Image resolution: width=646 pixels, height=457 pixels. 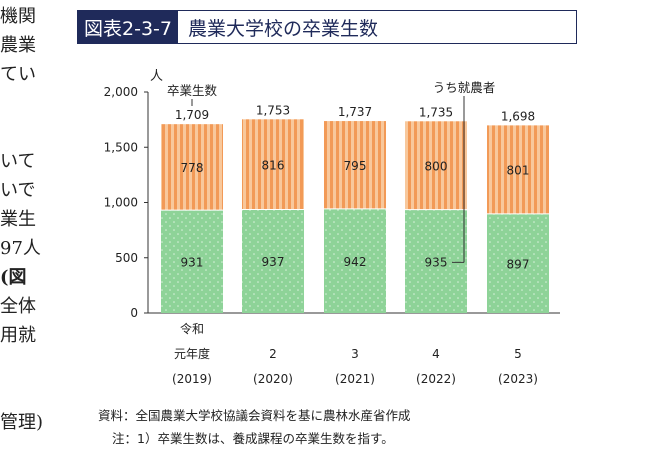 What do you see at coordinates (253, 438) in the screenshot?
I see `footnote: 注：1）卒業生数は、養成課程の卒業生数を指す。` at bounding box center [253, 438].